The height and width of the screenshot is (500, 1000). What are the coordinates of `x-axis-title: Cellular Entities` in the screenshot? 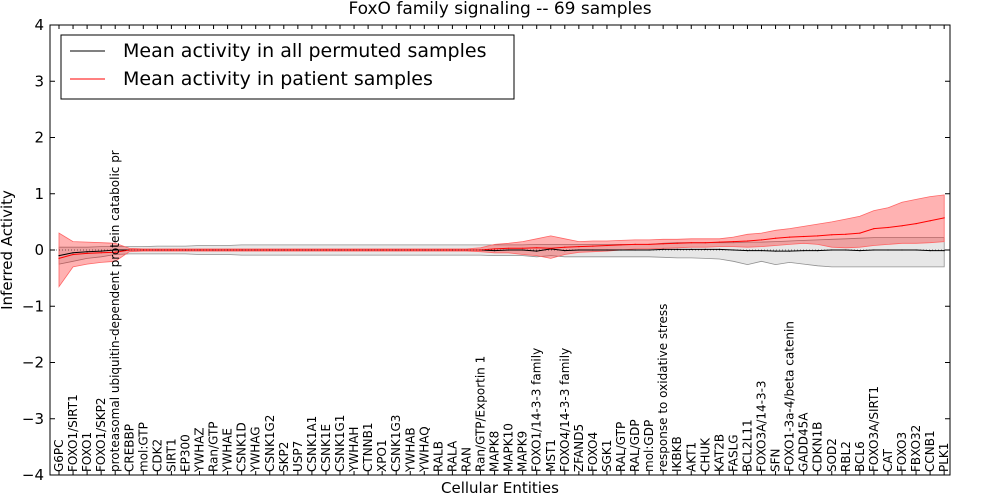 It's located at (500, 488).